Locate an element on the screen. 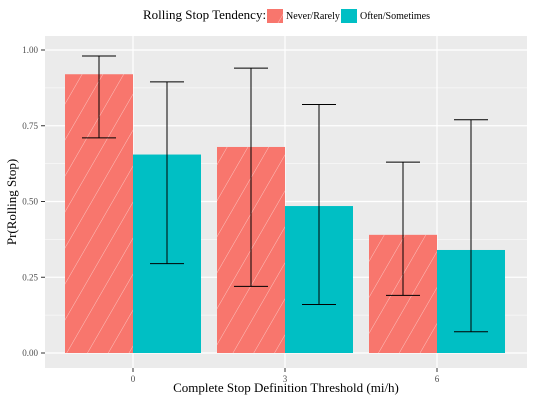  legend-item-never-rarely: Never/Rarely is located at coordinates (303, 16).